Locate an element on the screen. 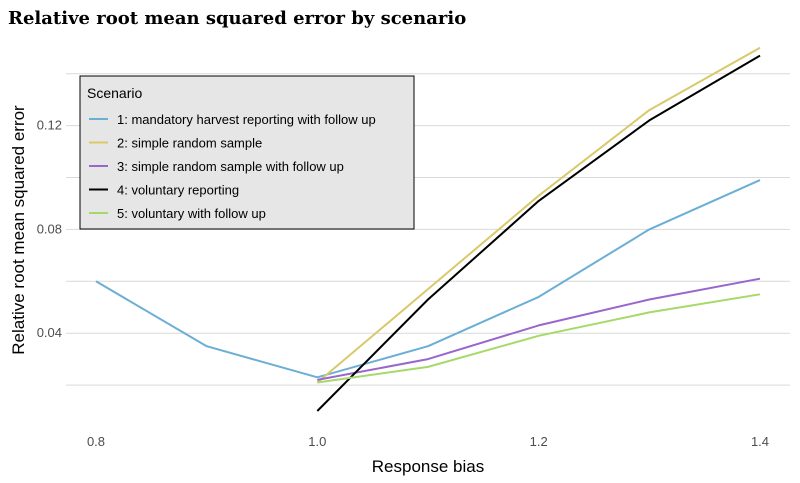 This screenshot has height=483, width=800. legend-label-4: 4: voluntary reporting is located at coordinates (178, 190).